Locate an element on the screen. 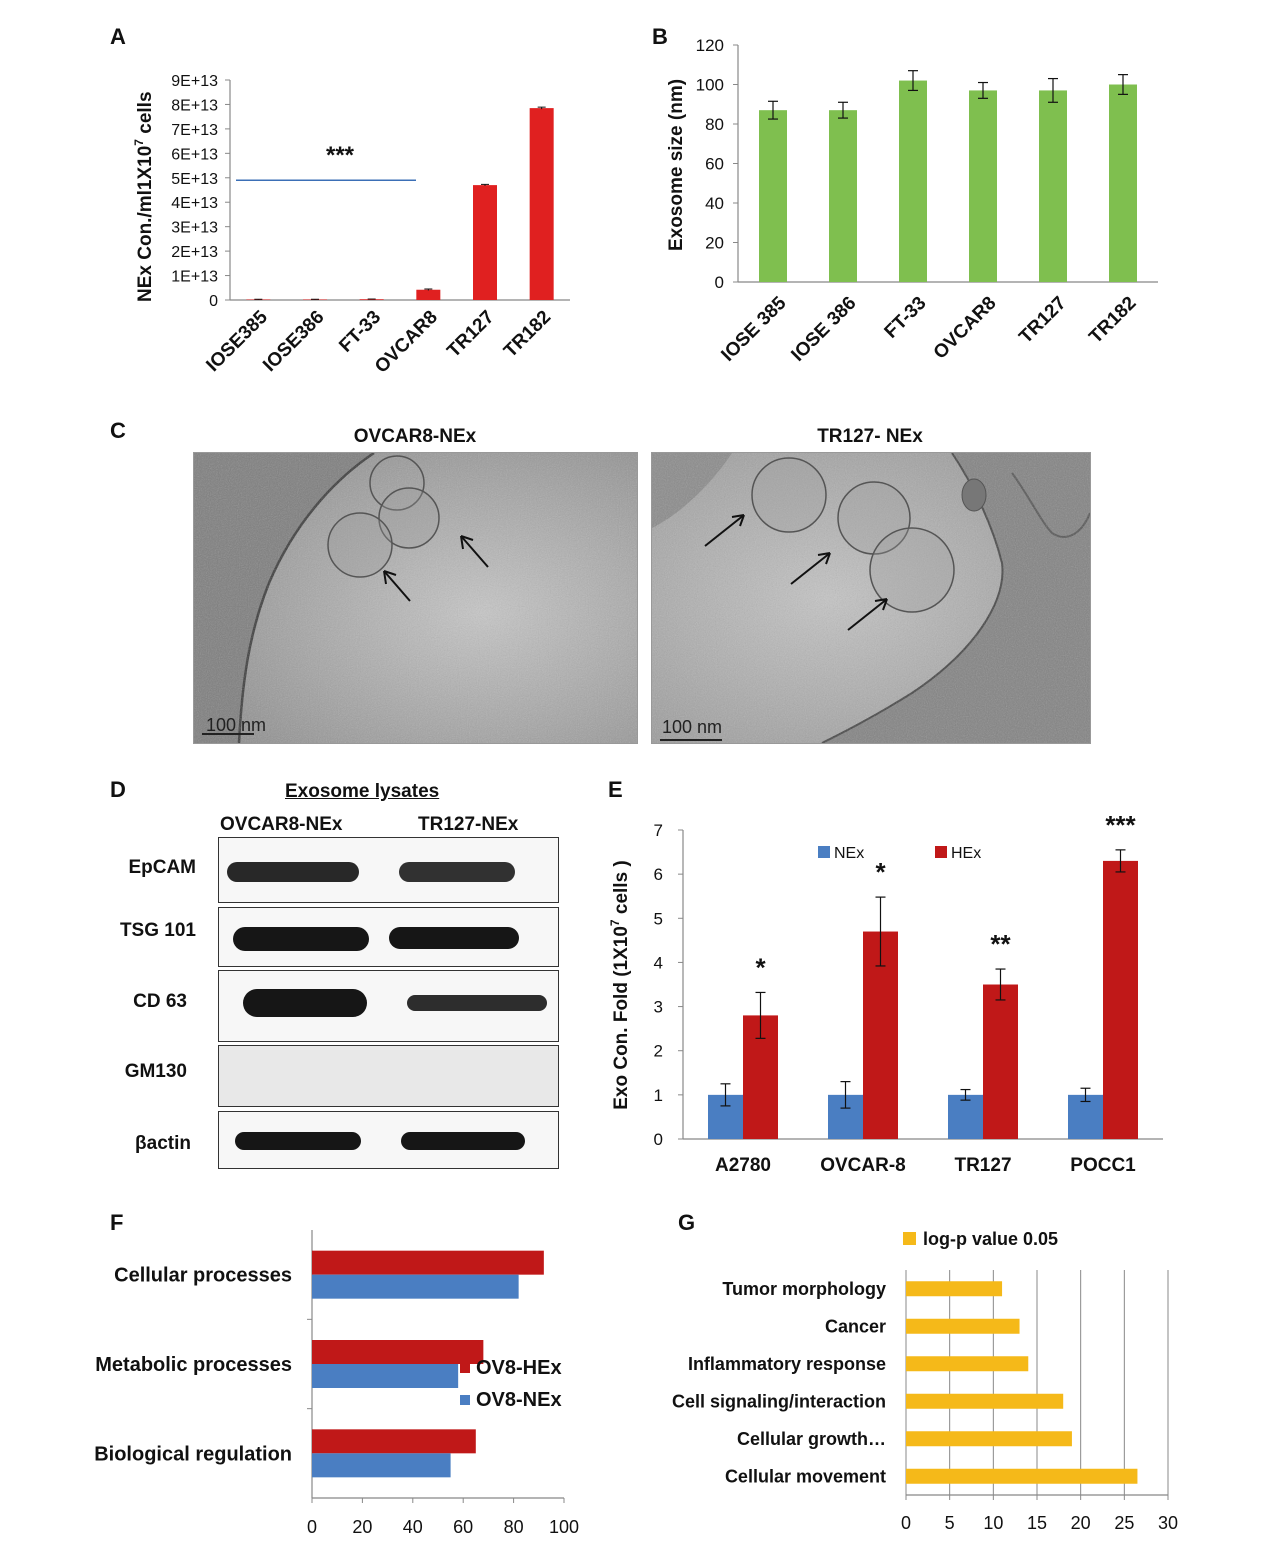  chart-e-category-label: OVCAR-8 is located at coordinates (863, 1165).